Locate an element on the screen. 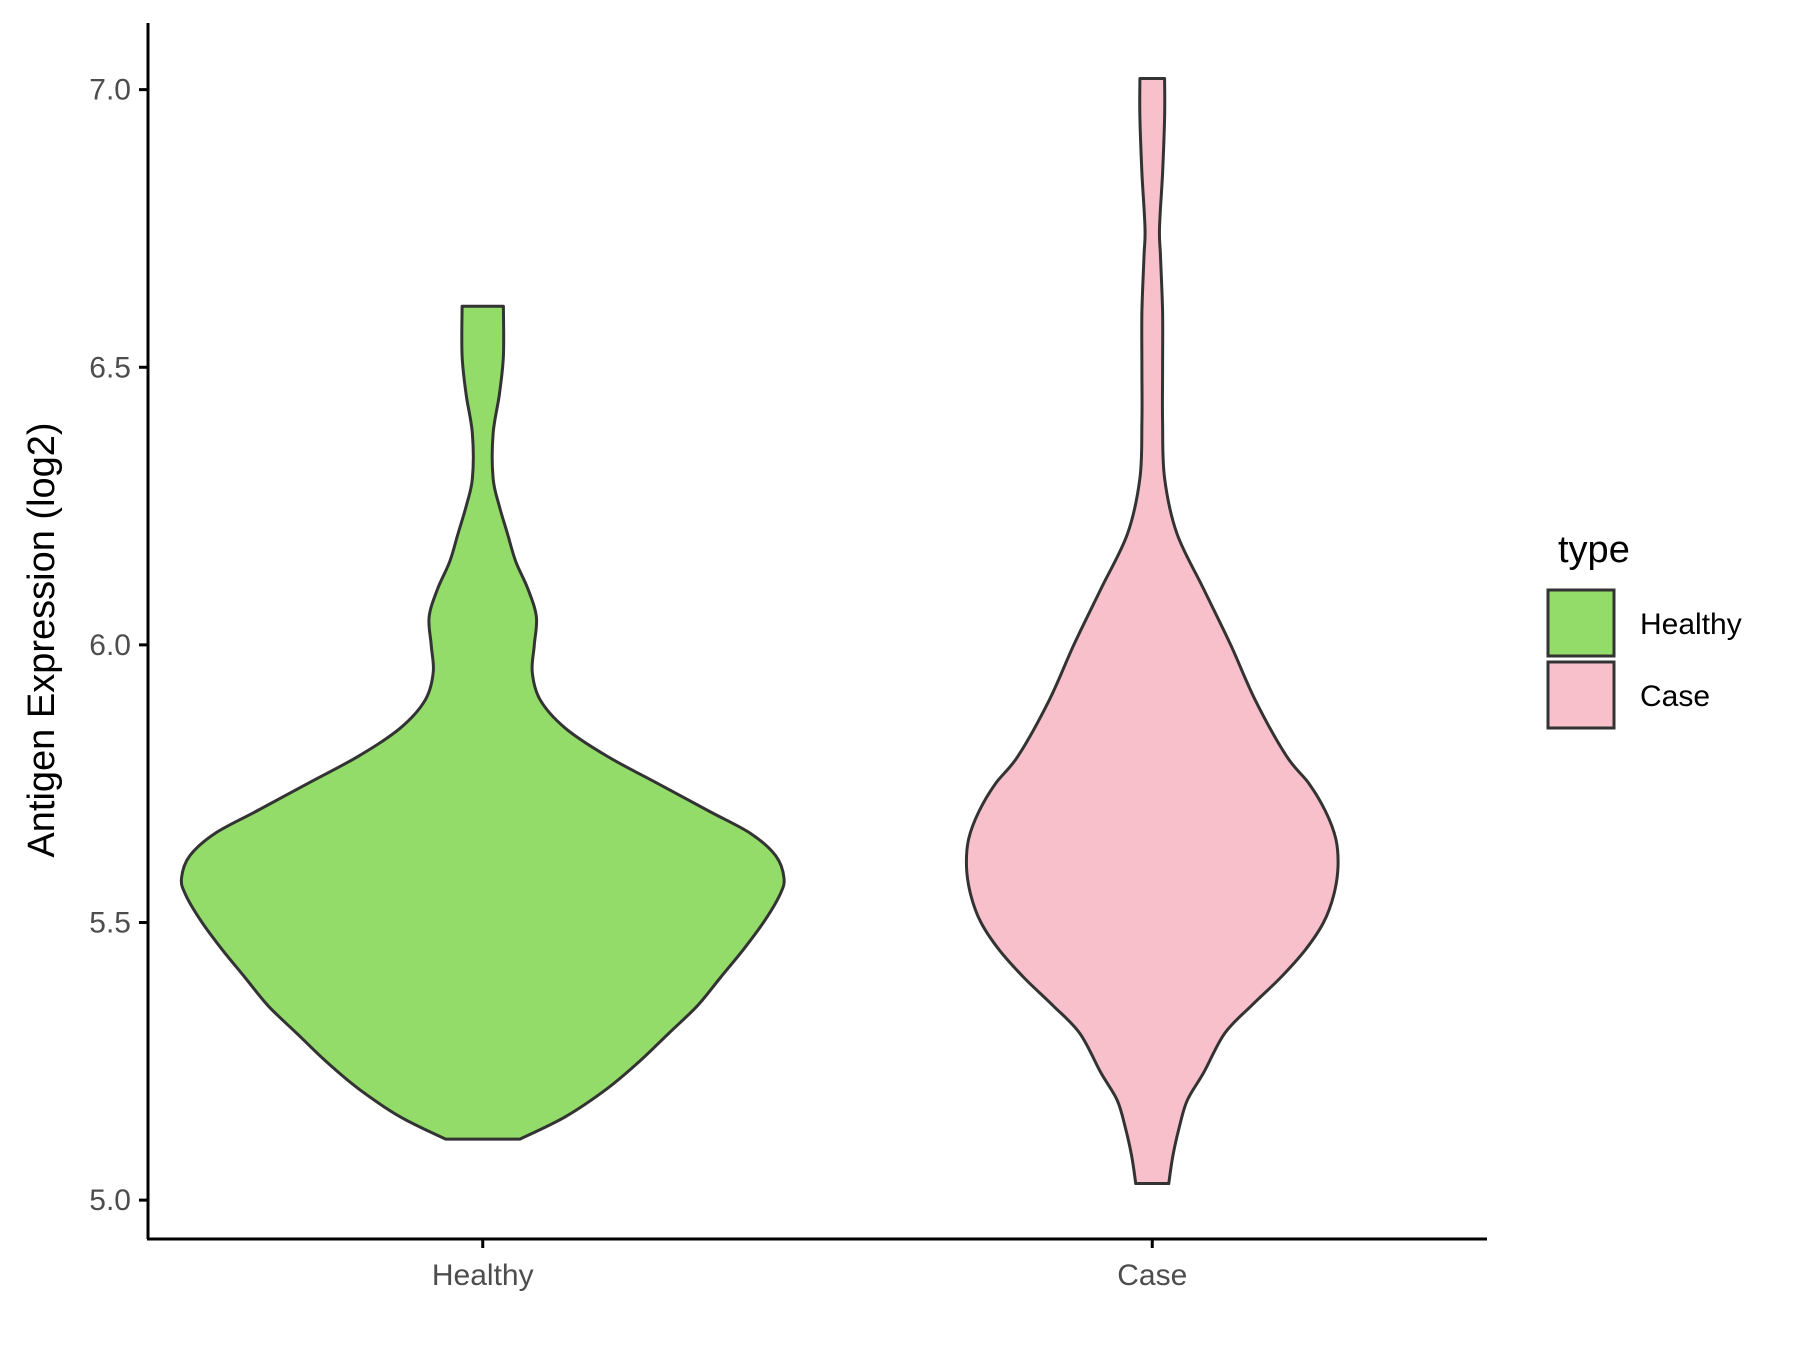 This screenshot has width=1800, height=1350. legend-label: Case is located at coordinates (1675, 696).